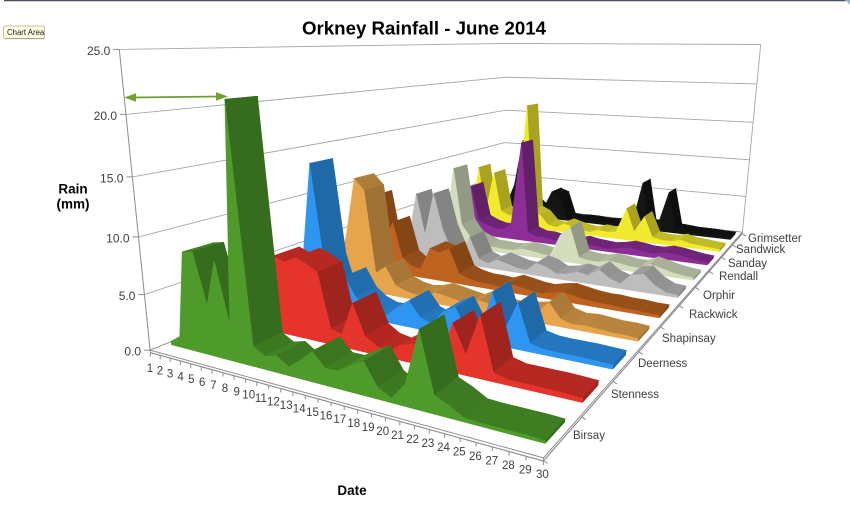 This screenshot has width=850, height=523. What do you see at coordinates (180, 377) in the screenshot?
I see `svg-text: 4` at bounding box center [180, 377].